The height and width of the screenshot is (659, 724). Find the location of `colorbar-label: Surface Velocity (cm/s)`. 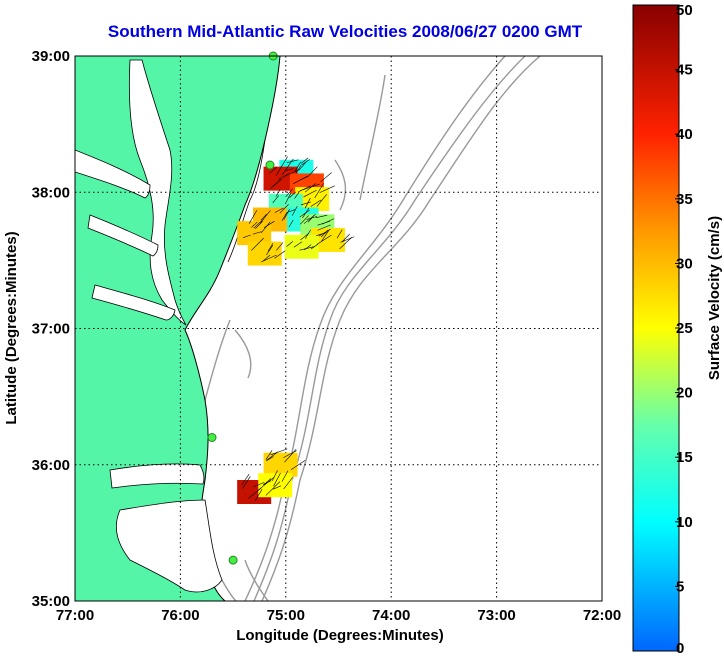

colorbar-label: Surface Velocity (cm/s) is located at coordinates (714, 298).